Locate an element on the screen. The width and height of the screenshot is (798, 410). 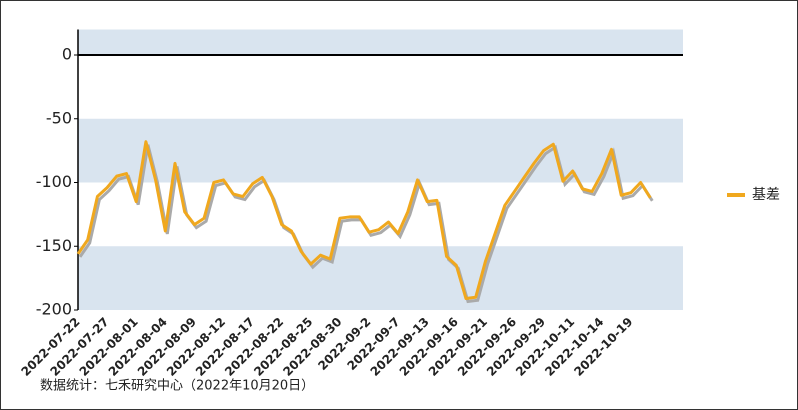
y-tick-label: -50 is located at coordinates (59, 117).